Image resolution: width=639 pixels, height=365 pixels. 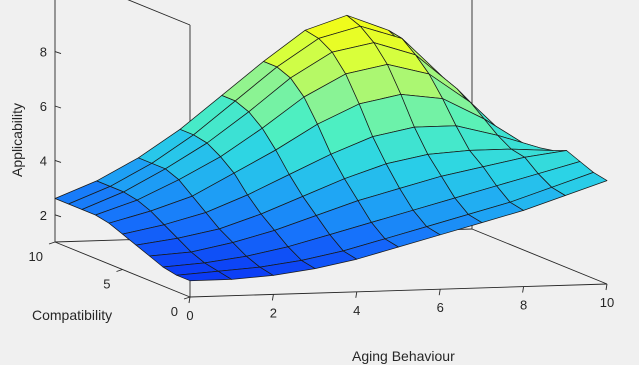 What do you see at coordinates (174, 311) in the screenshot?
I see `y-tick-label: 0` at bounding box center [174, 311].